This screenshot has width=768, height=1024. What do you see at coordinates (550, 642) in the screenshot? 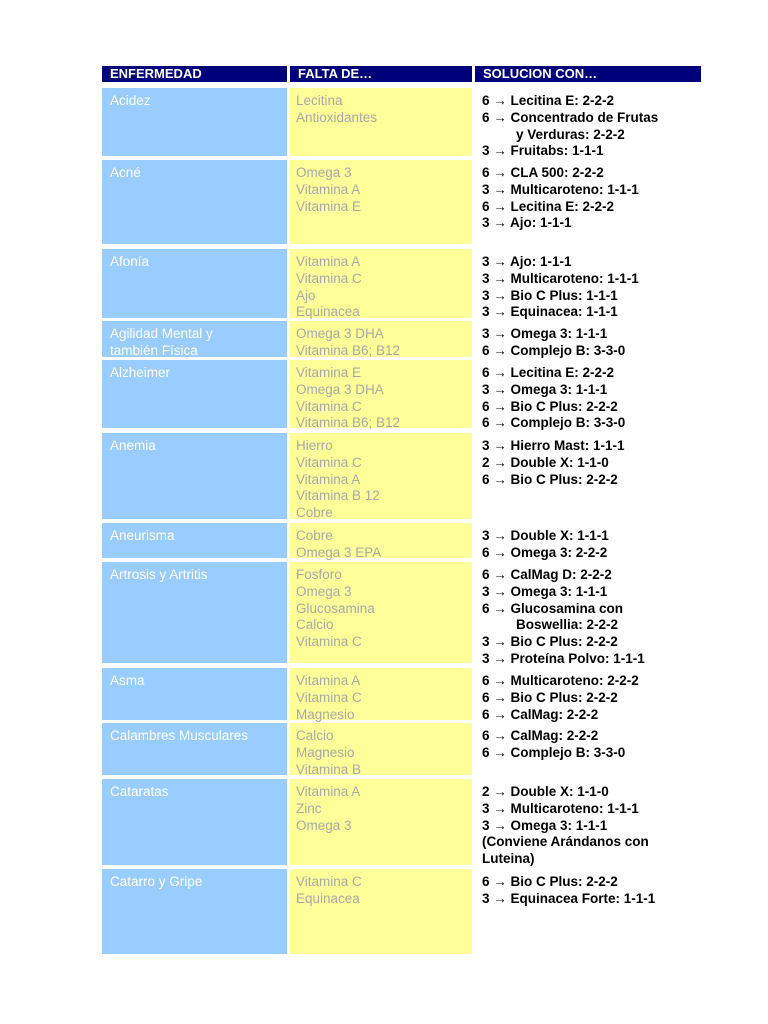
I see `solucion-item: 3 → Bio C Plus: 2-2-2` at bounding box center [550, 642].